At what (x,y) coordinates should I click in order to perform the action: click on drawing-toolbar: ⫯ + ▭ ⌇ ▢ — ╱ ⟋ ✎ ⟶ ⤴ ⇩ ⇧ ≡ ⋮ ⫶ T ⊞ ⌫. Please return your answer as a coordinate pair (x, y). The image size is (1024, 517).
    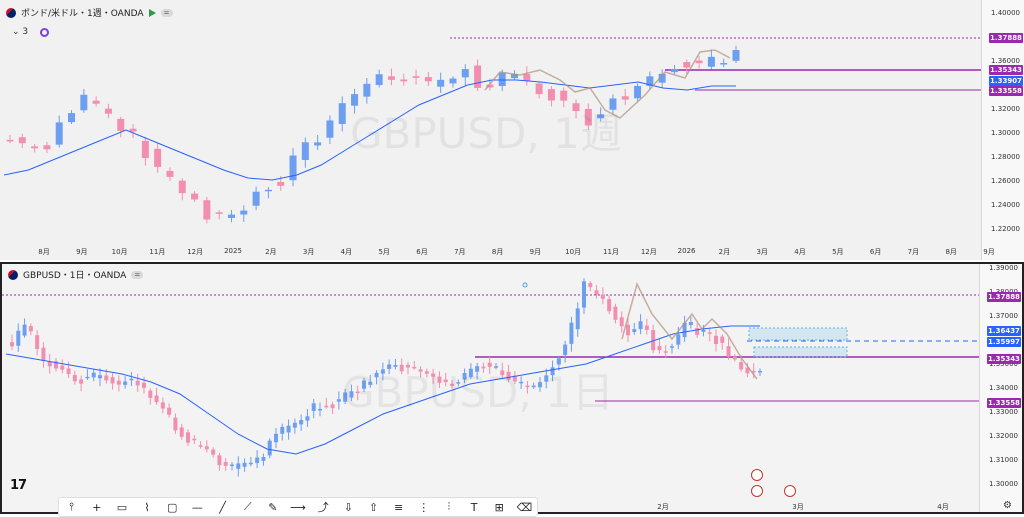
    Looking at the image, I should click on (298, 507).